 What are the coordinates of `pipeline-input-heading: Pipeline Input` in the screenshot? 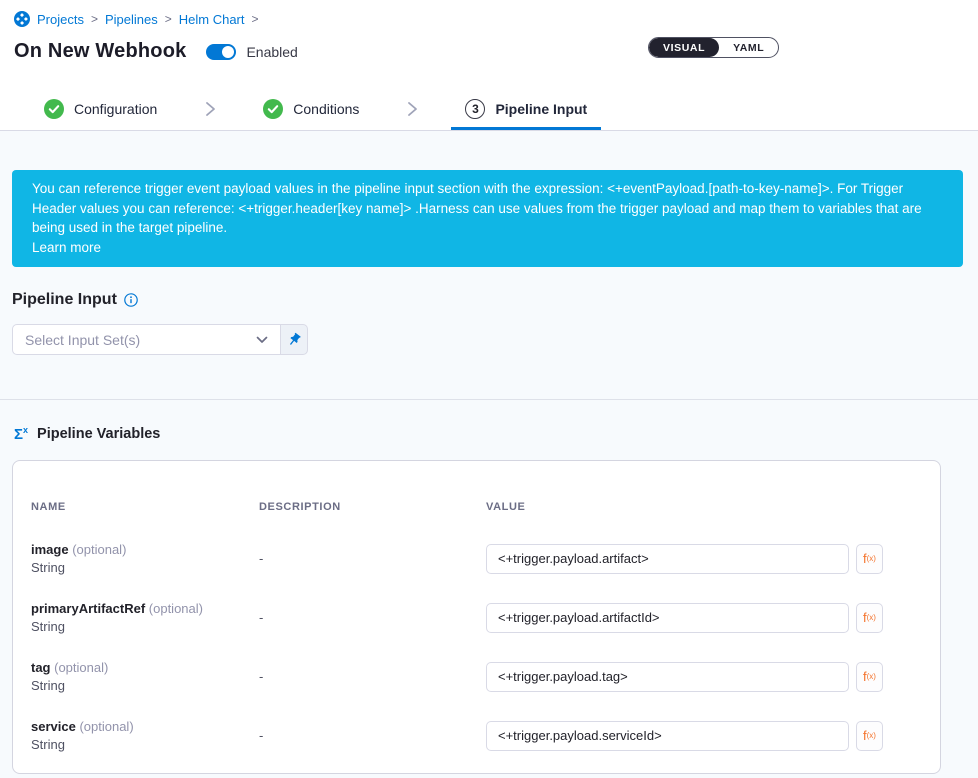 It's located at (64, 299).